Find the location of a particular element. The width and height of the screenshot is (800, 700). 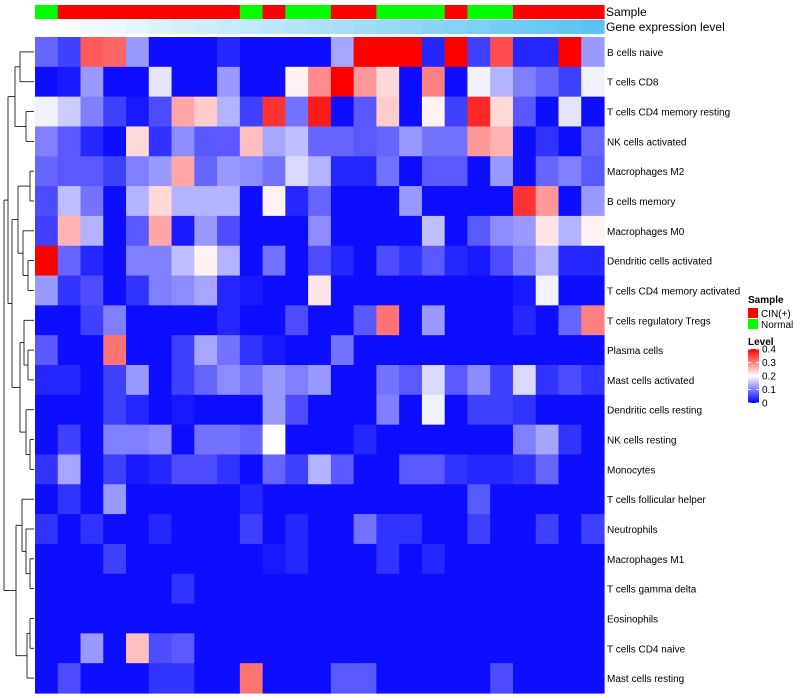

level-tick-label: 0.1 is located at coordinates (769, 390).